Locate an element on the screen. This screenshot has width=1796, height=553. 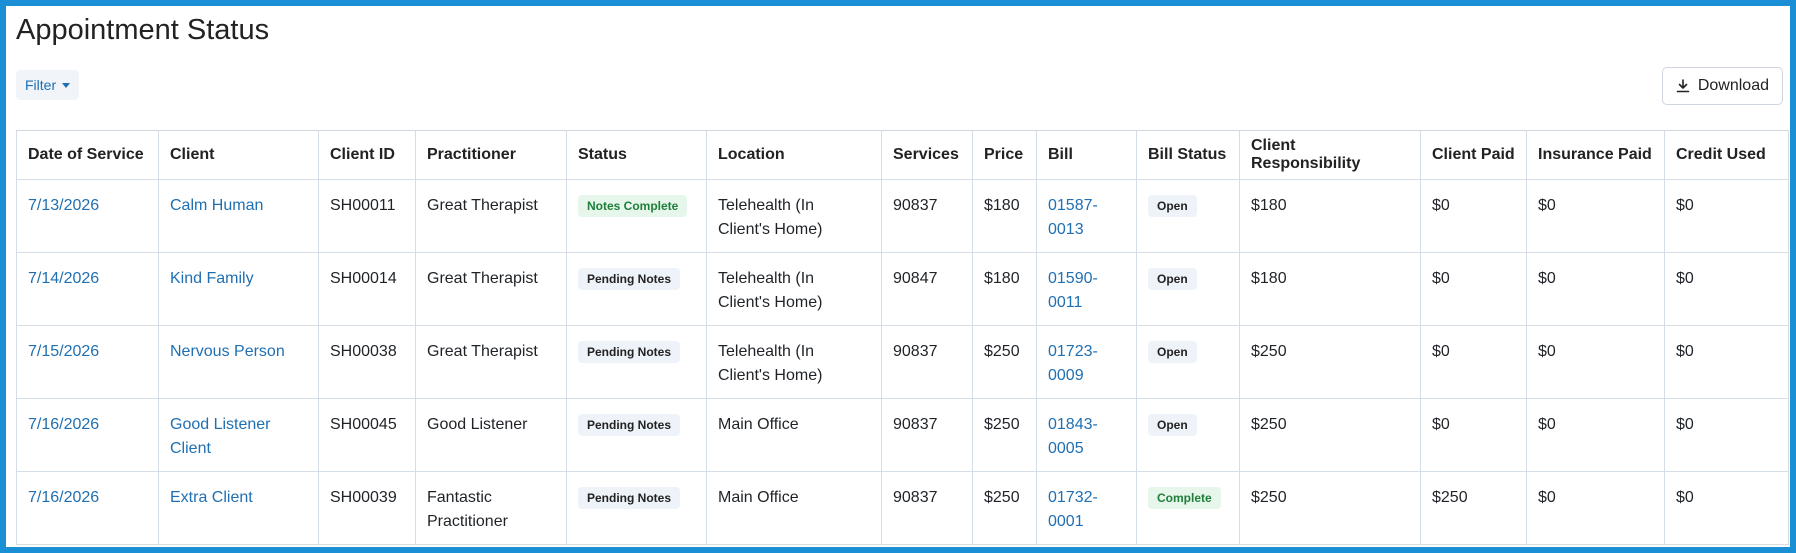
date-of-service-link: 7/13/2026 is located at coordinates (64, 205).